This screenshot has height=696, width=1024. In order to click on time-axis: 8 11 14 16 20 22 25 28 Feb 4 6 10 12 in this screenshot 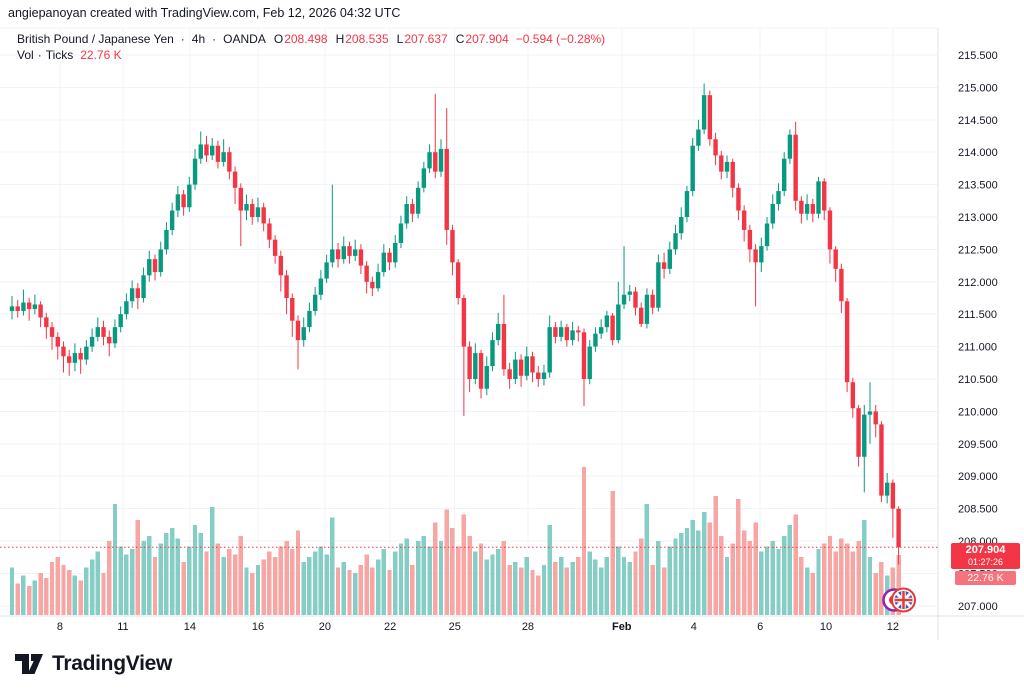, I will do `click(478, 627)`.